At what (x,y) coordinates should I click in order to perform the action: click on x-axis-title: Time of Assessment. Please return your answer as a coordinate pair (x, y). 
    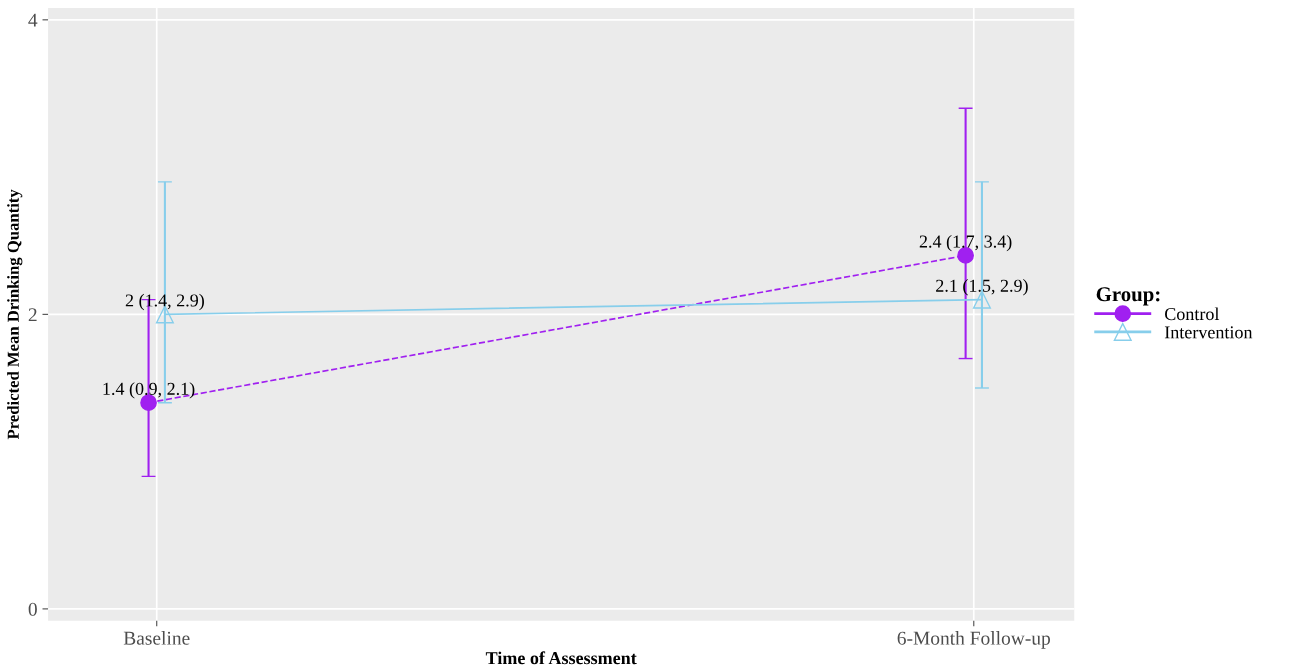
    Looking at the image, I should click on (561, 658).